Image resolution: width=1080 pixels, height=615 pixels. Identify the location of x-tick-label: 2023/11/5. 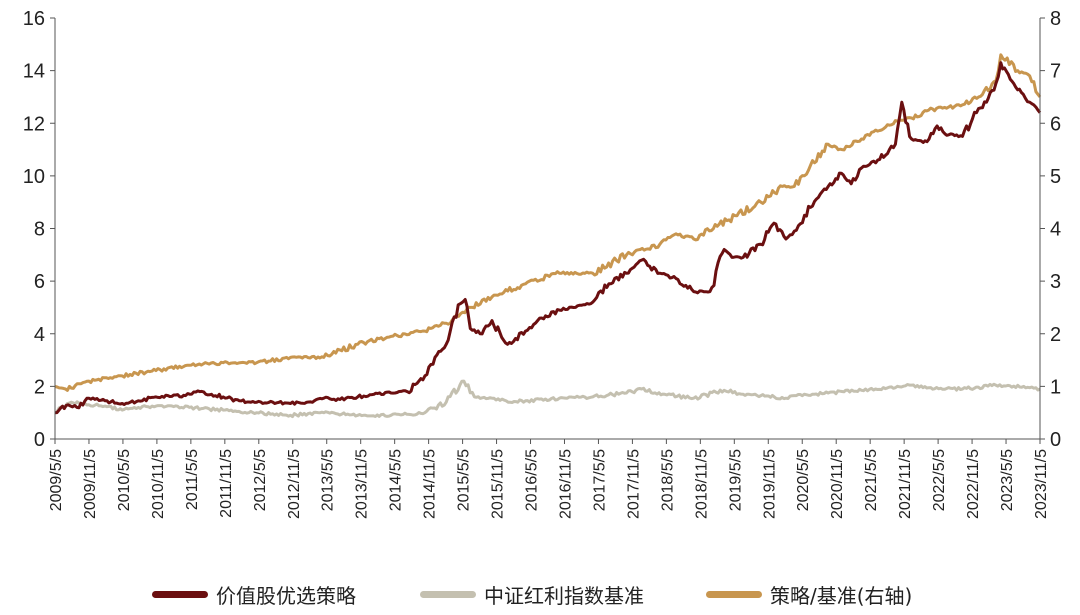
(1041, 484).